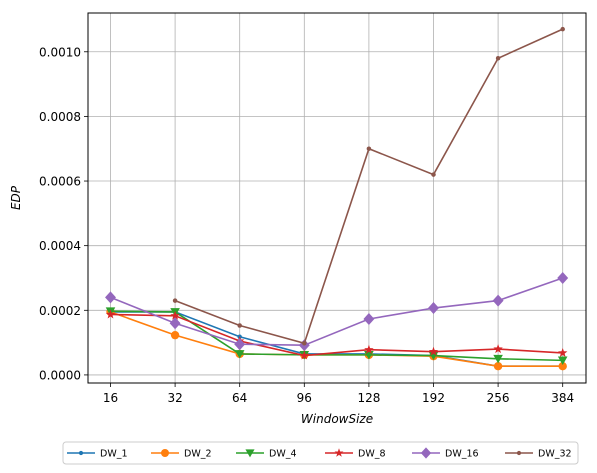 The height and width of the screenshot is (473, 597). Describe the element at coordinates (372, 454) in the screenshot. I see `legend-label: DW_8` at that location.